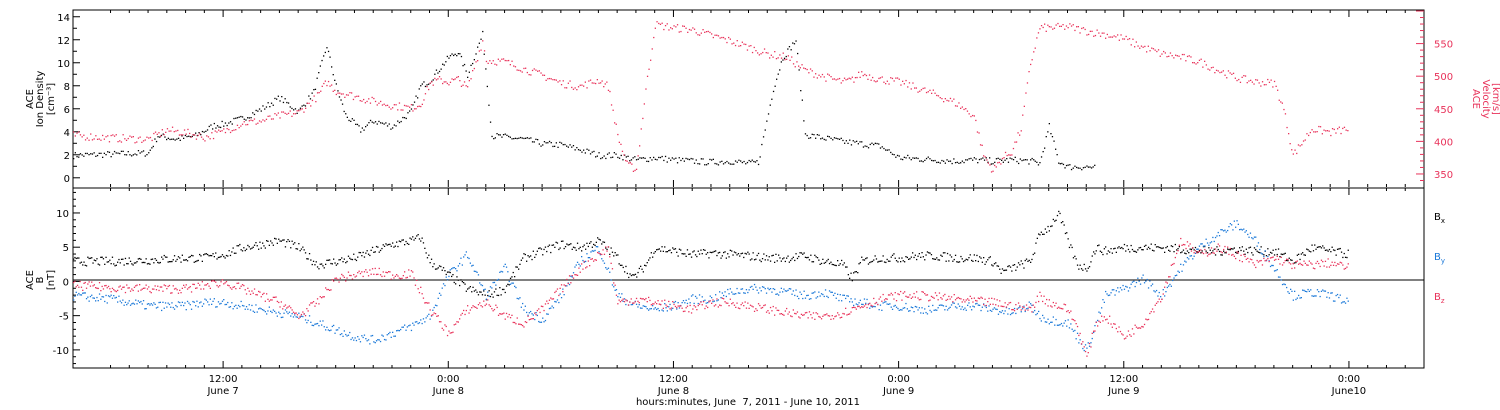 The width and height of the screenshot is (1500, 410). Describe the element at coordinates (1349, 391) in the screenshot. I see `x-tick-date-label: June10` at that location.